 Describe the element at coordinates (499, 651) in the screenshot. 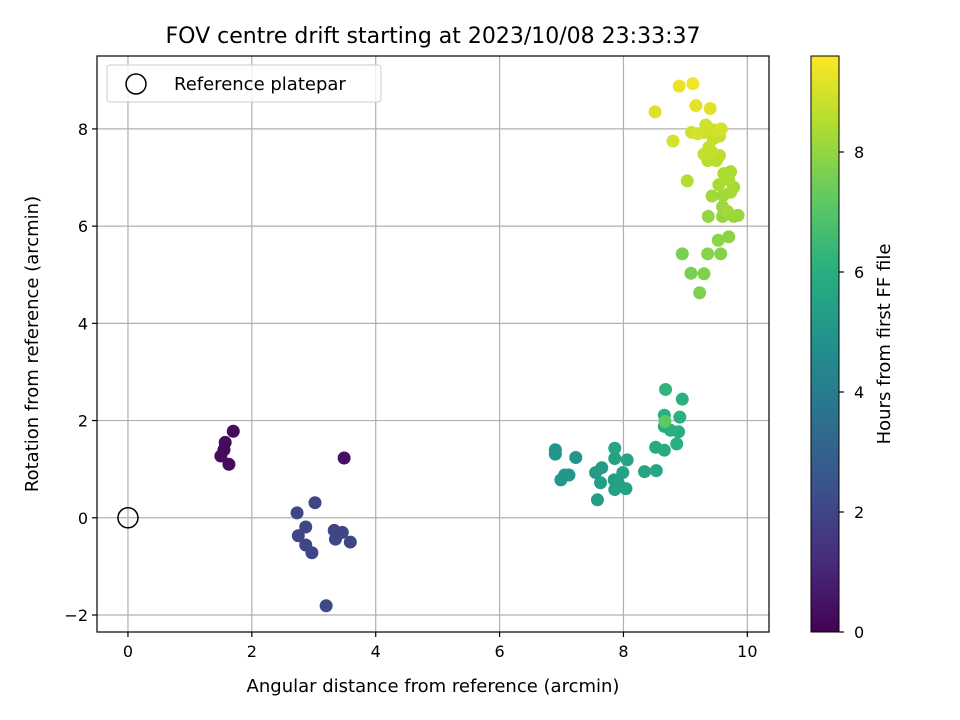

I see `x-tick-label: 6` at that location.